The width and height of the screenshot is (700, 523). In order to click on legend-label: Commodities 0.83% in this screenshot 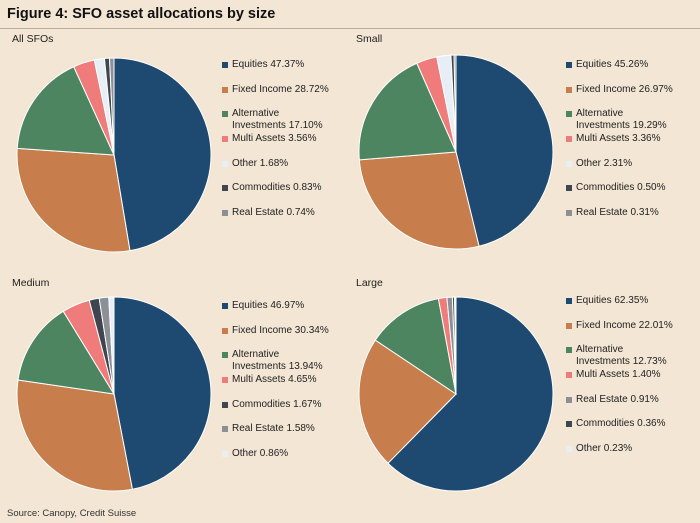, I will do `click(277, 187)`.